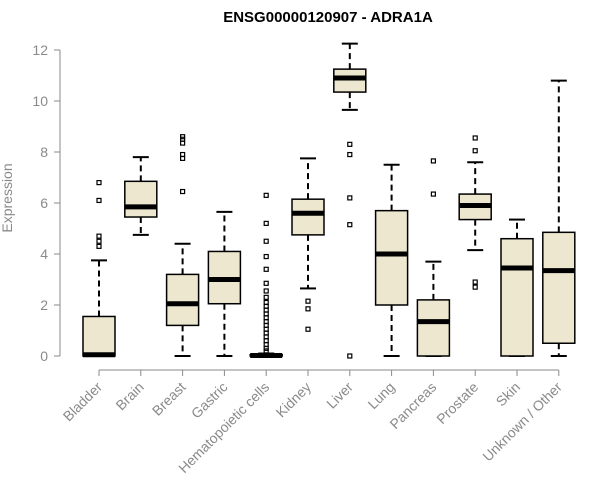 The width and height of the screenshot is (600, 500). What do you see at coordinates (266, 275) in the screenshot?
I see `box-hematopoietic-cells` at bounding box center [266, 275].